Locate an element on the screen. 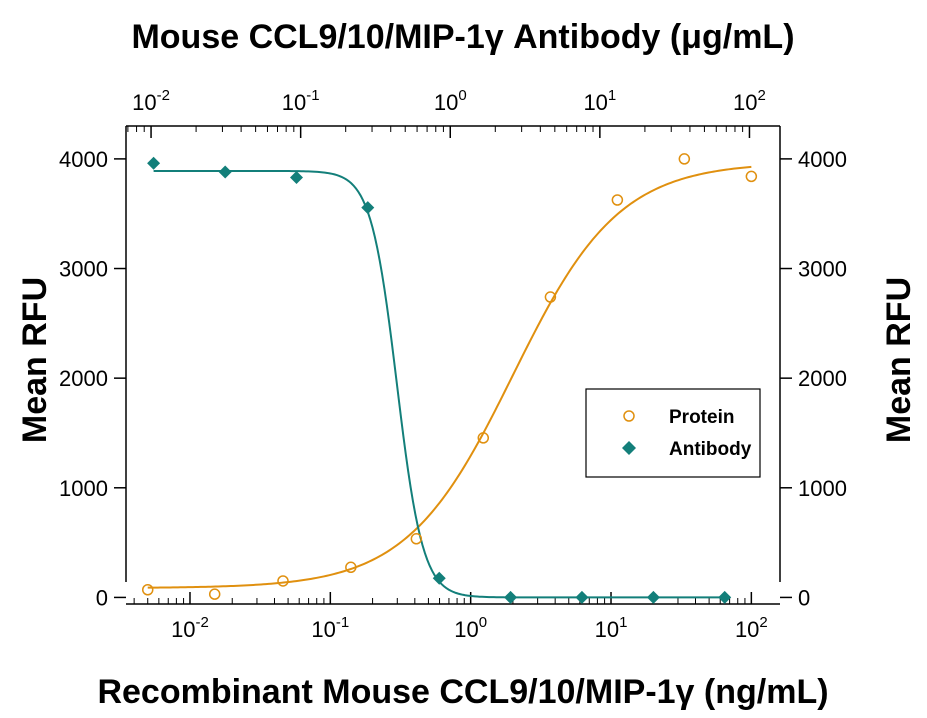 The width and height of the screenshot is (927, 718). legend: Protein Antibody is located at coordinates (673, 433).